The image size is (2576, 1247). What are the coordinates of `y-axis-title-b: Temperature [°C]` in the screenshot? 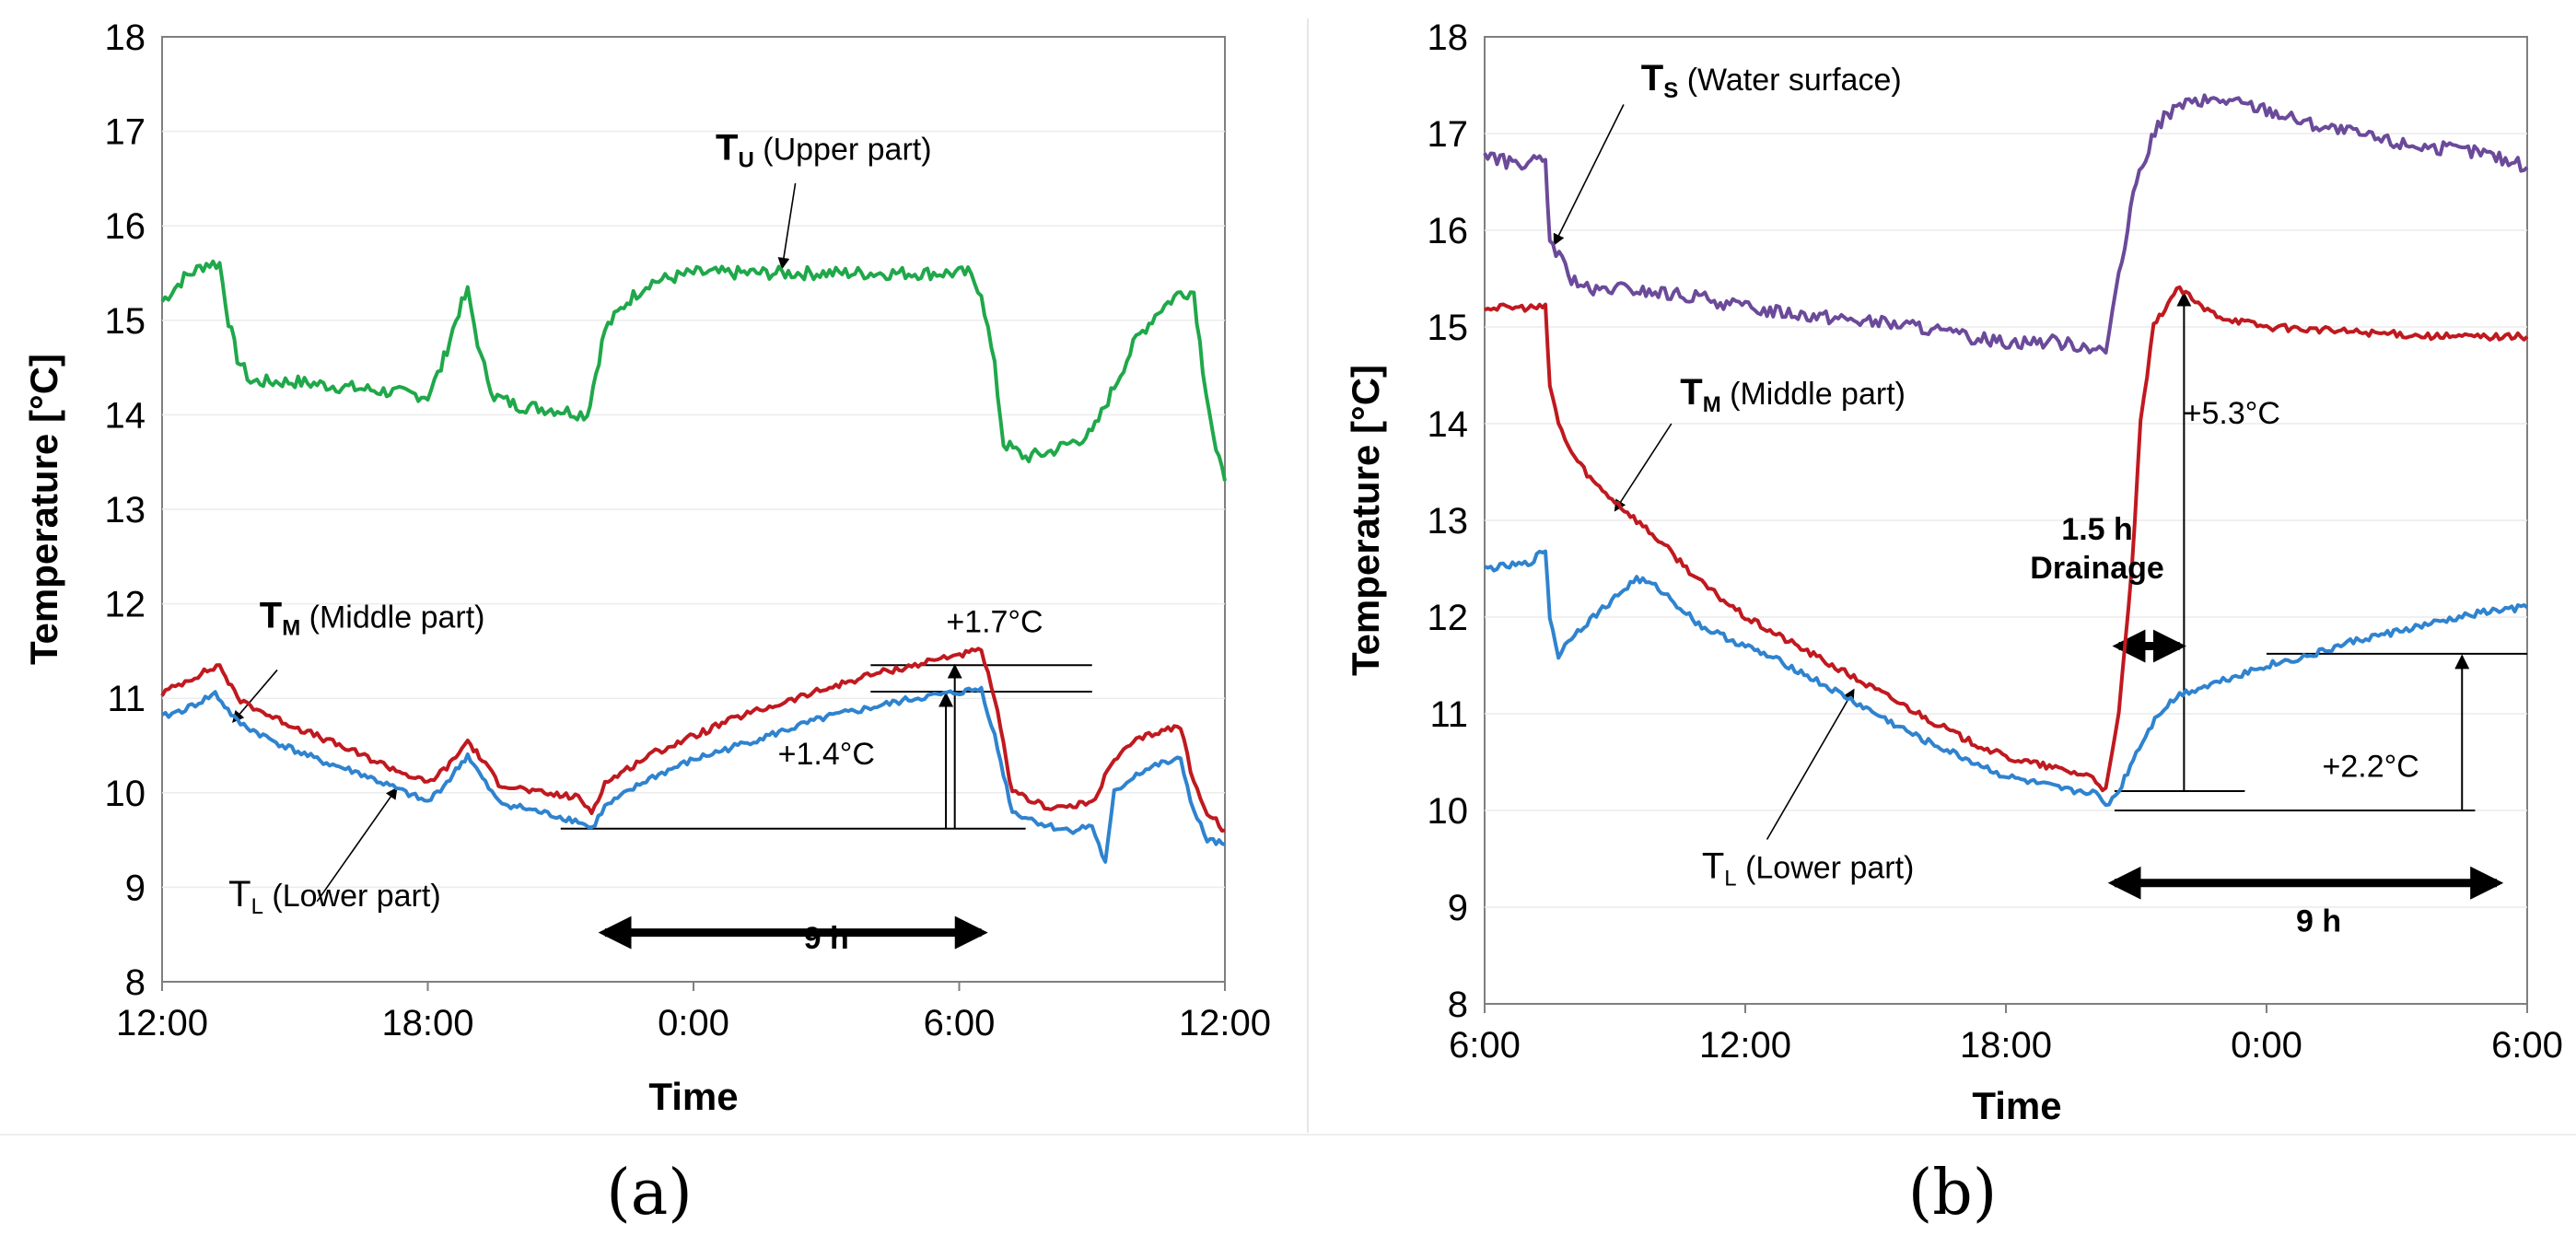 It's located at (1365, 520).